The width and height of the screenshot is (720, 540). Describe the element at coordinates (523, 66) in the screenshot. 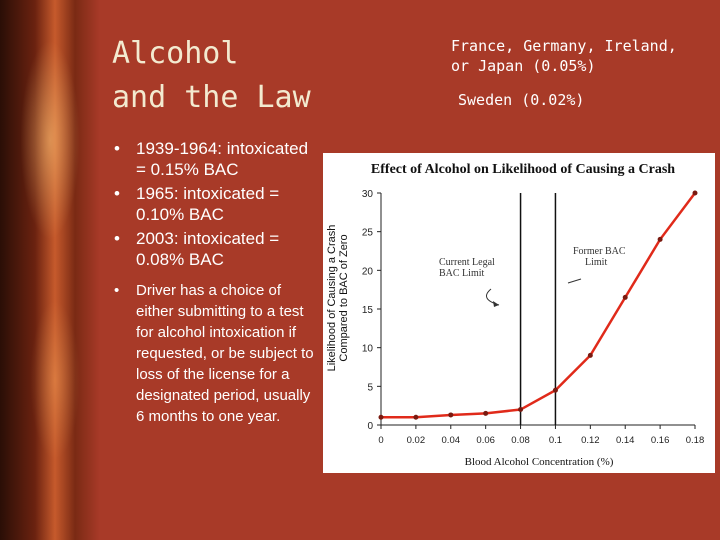

I see `note-line-2: or Japan (0.05%)` at that location.